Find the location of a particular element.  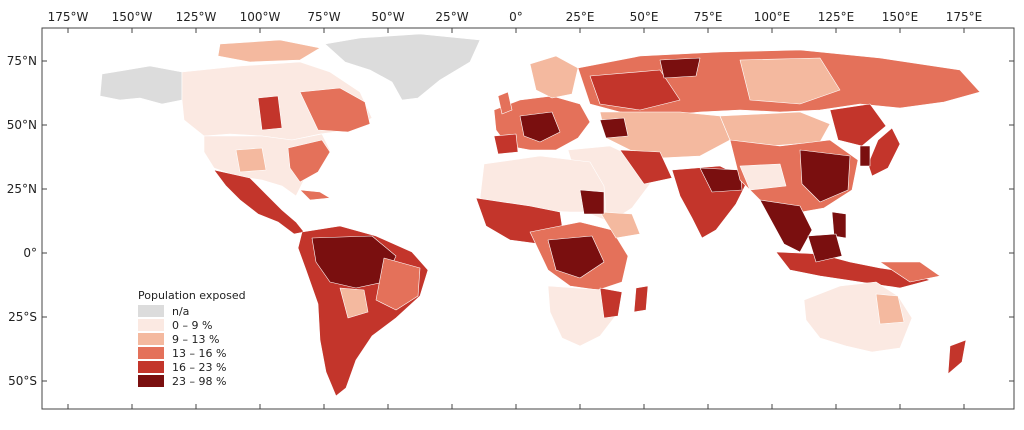

borneo-region is located at coordinates (825, 248).